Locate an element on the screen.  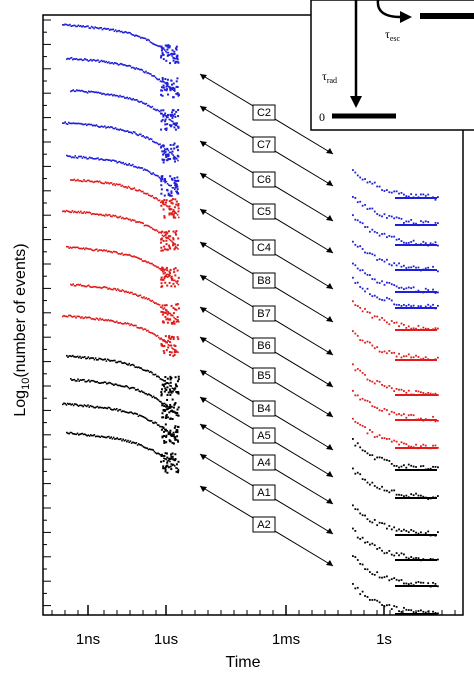
tau-rad-label: τrad is located at coordinates (329, 77).